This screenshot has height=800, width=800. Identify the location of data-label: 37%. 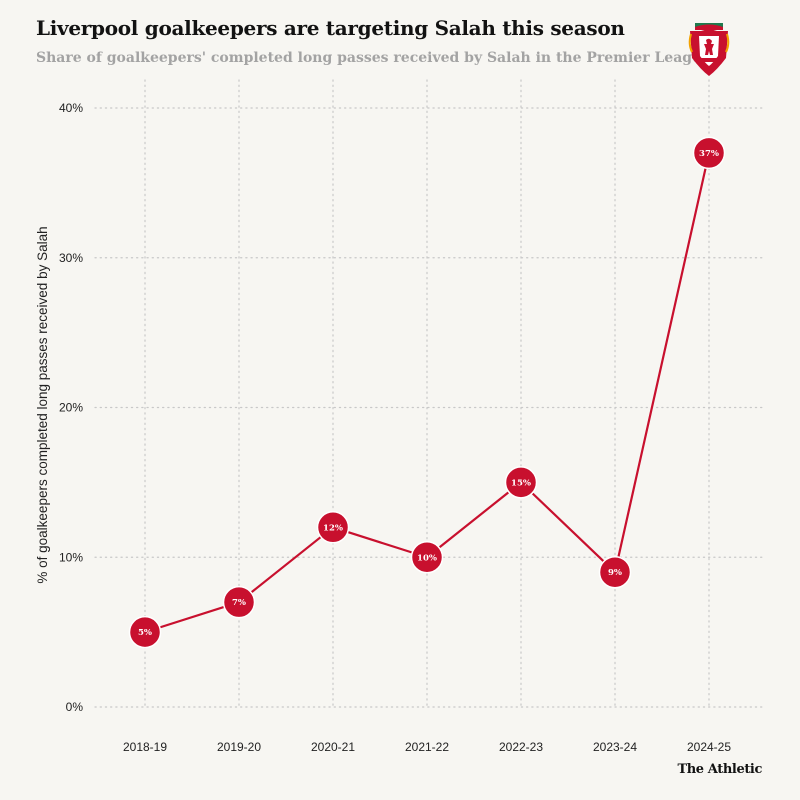
(709, 154).